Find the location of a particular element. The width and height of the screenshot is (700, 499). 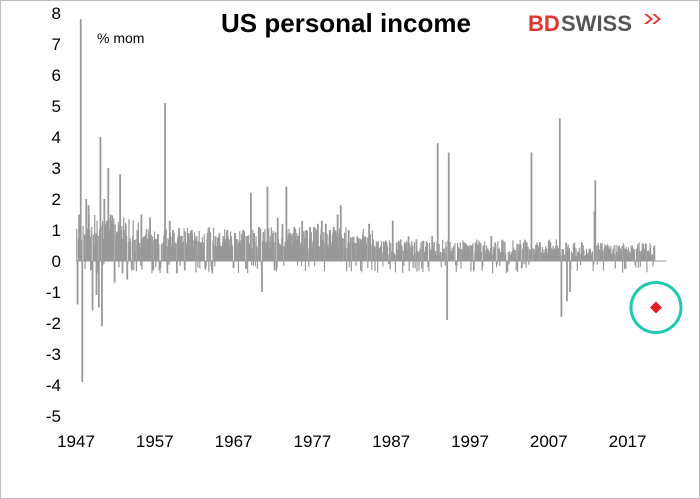

x-axis: 1947 1957 1967 1977 1987 1997 2007 2017 is located at coordinates (351, 441).